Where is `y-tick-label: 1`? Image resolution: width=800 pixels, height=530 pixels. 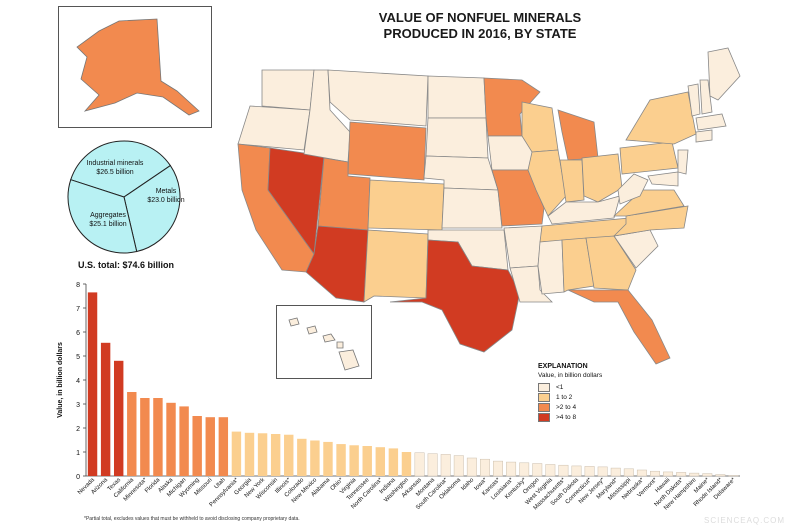
y-tick-label: 1 is located at coordinates (78, 453).